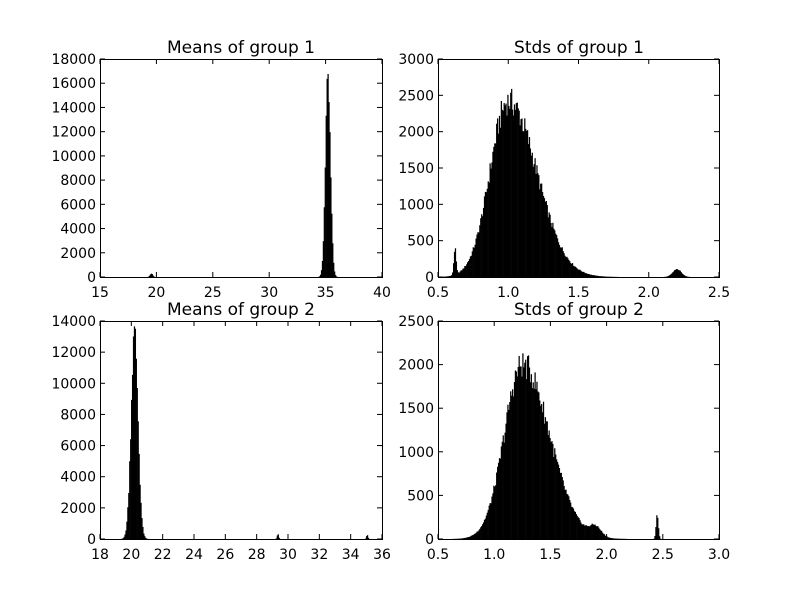 This screenshot has height=600, width=800. Describe the element at coordinates (416, 366) in the screenshot. I see `y-tick-label: 2000` at that location.